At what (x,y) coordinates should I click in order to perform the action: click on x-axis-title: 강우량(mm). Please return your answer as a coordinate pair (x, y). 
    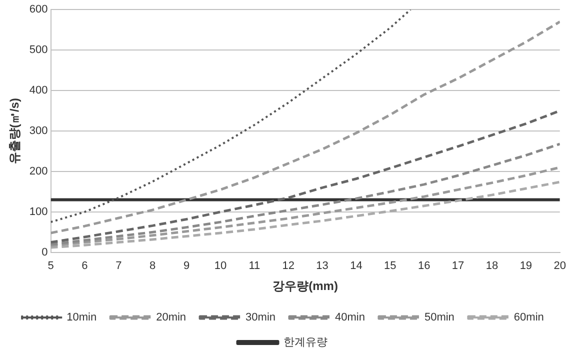
    Looking at the image, I should click on (305, 286).